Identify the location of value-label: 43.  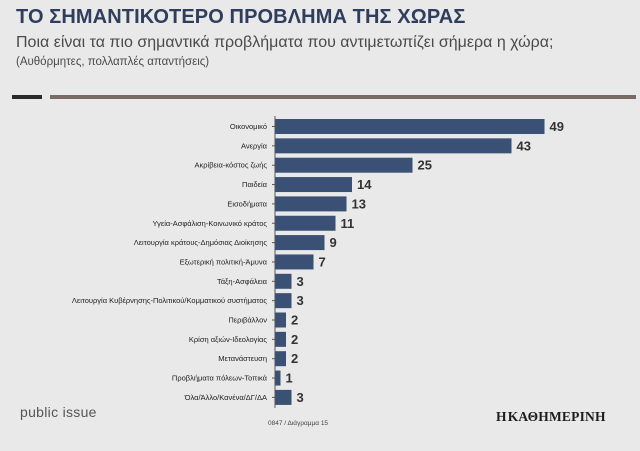
(524, 145).